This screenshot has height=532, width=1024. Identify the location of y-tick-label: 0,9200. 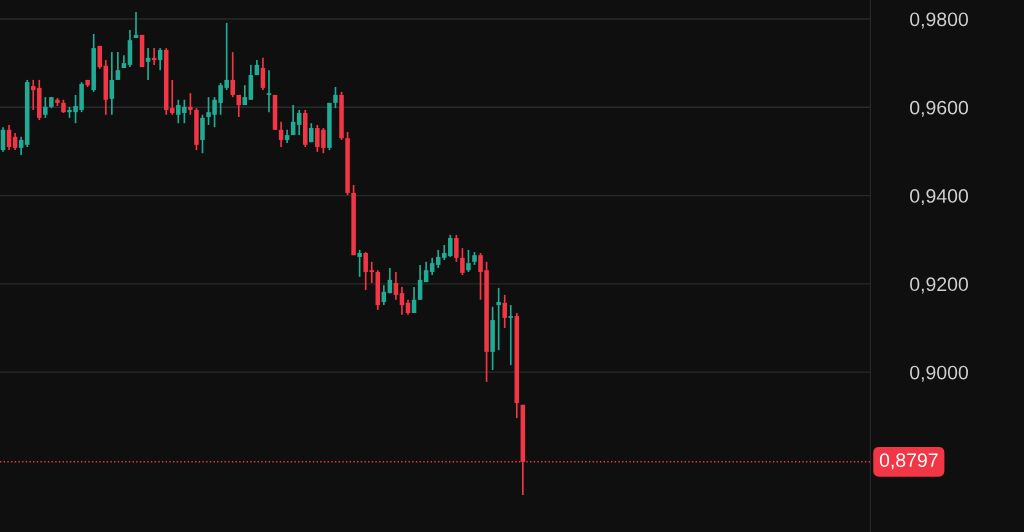
(939, 285).